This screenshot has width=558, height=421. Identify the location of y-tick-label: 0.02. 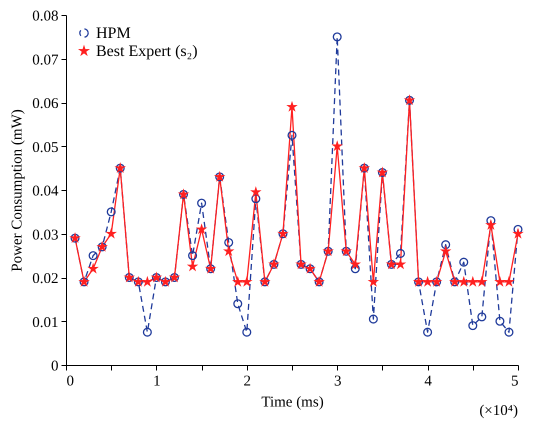
(45, 279).